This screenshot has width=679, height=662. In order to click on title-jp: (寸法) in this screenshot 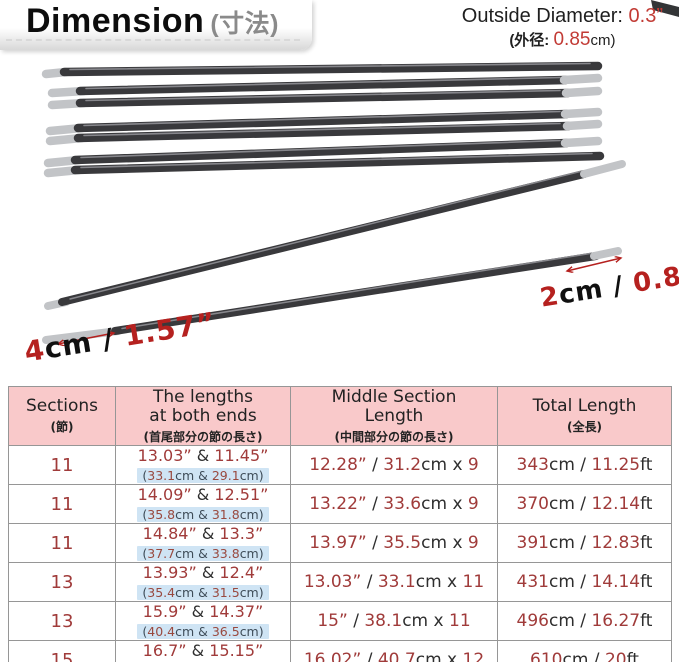, I will do `click(244, 24)`.